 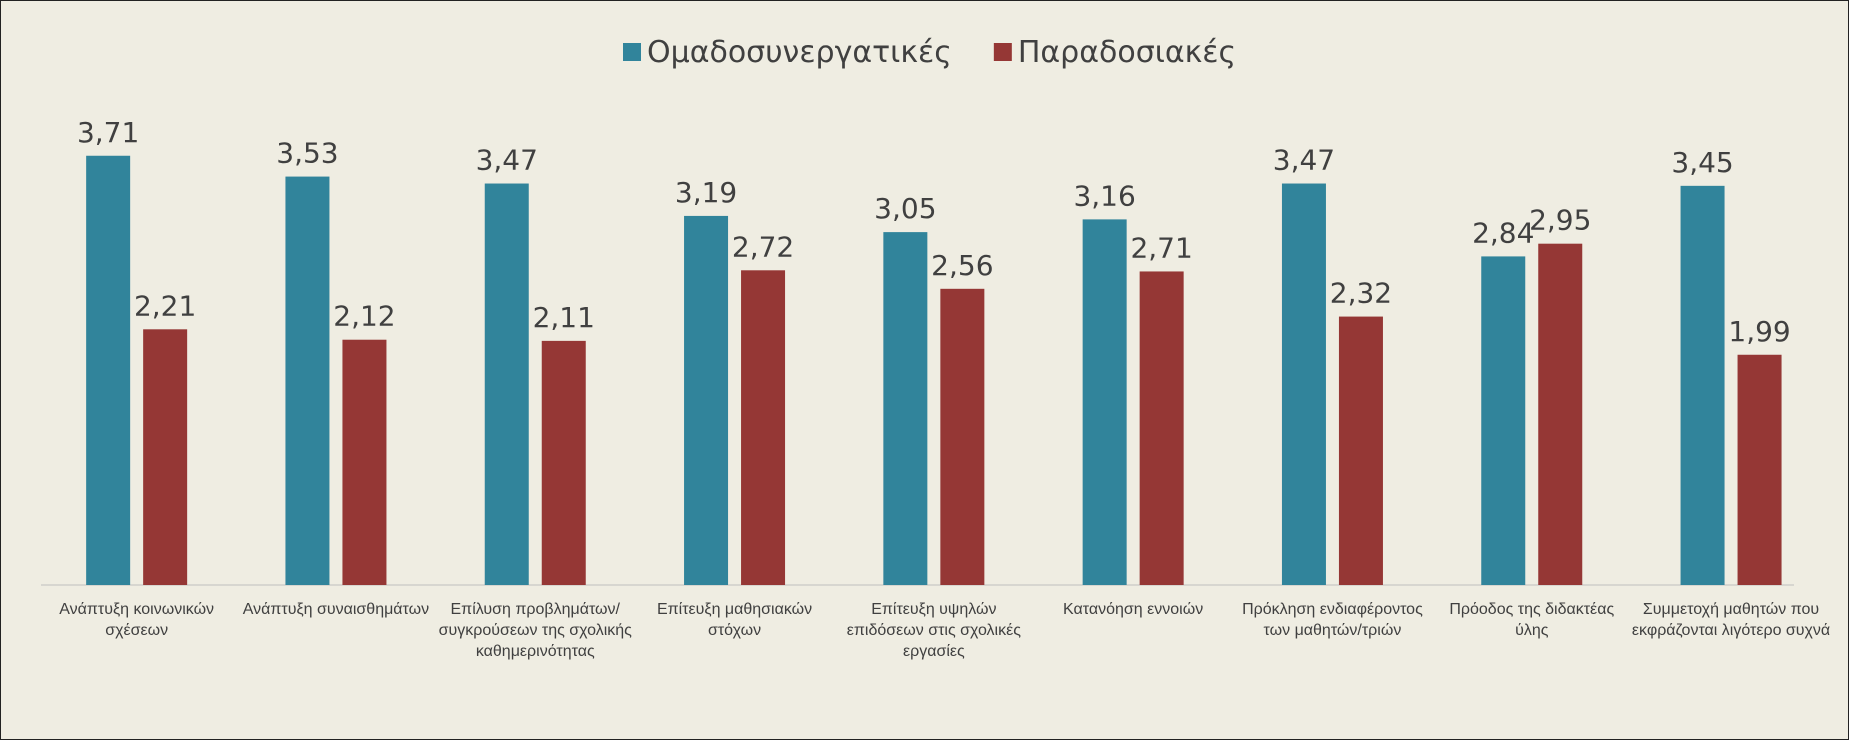 What do you see at coordinates (763, 246) in the screenshot?
I see `data-label: 2,72` at bounding box center [763, 246].